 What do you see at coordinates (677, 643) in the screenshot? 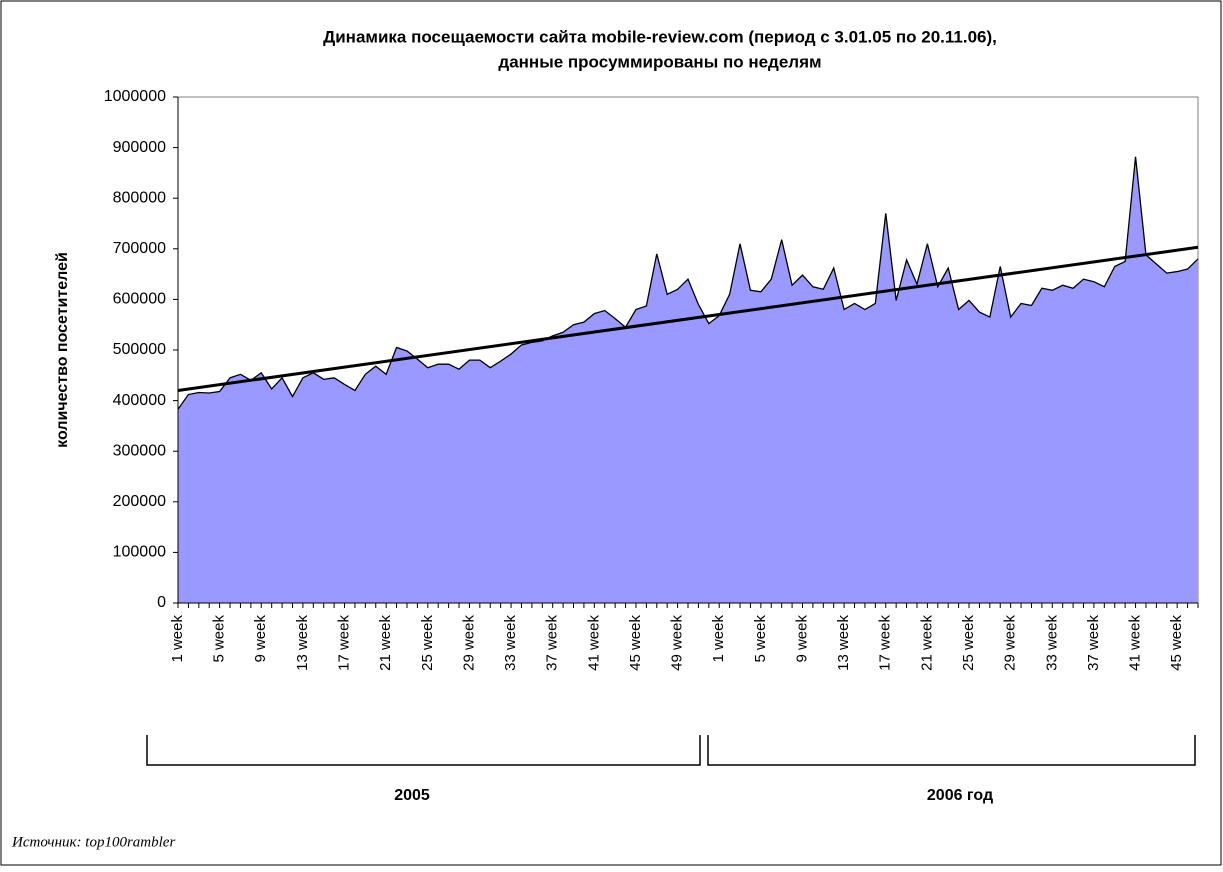
I see `x-tick-label: 49 week` at bounding box center [677, 643].